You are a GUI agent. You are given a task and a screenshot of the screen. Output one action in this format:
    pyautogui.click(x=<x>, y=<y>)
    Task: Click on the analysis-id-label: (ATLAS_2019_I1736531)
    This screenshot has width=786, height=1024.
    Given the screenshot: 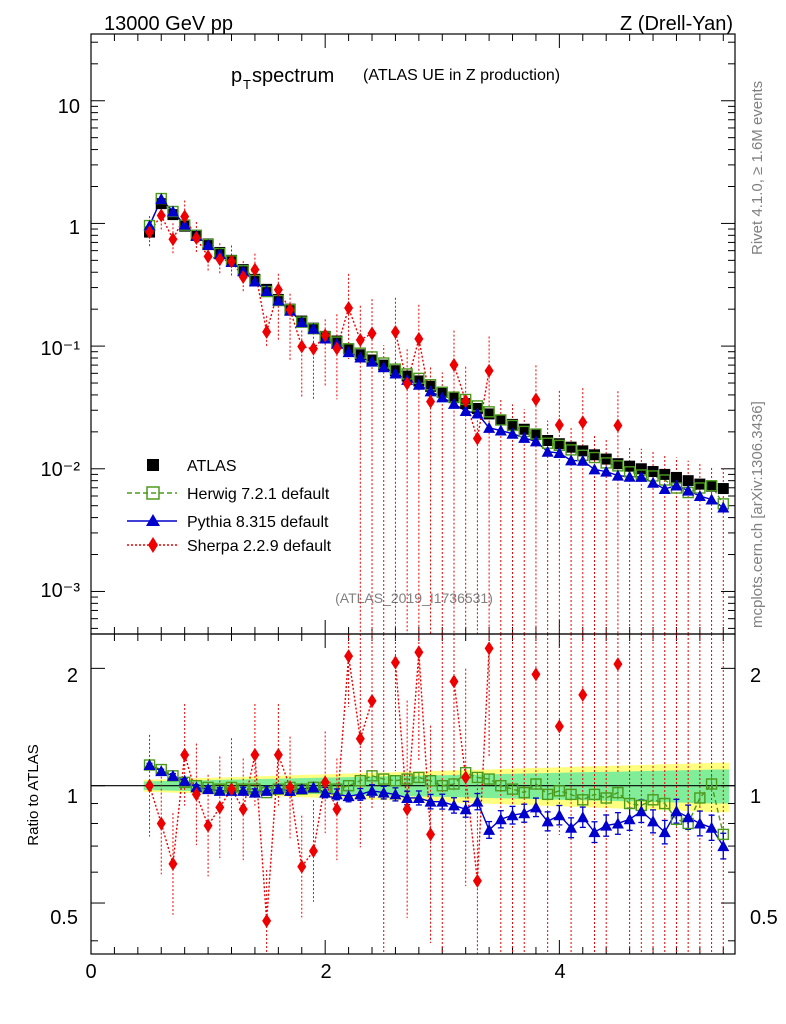 What is the action you would take?
    pyautogui.click(x=414, y=598)
    